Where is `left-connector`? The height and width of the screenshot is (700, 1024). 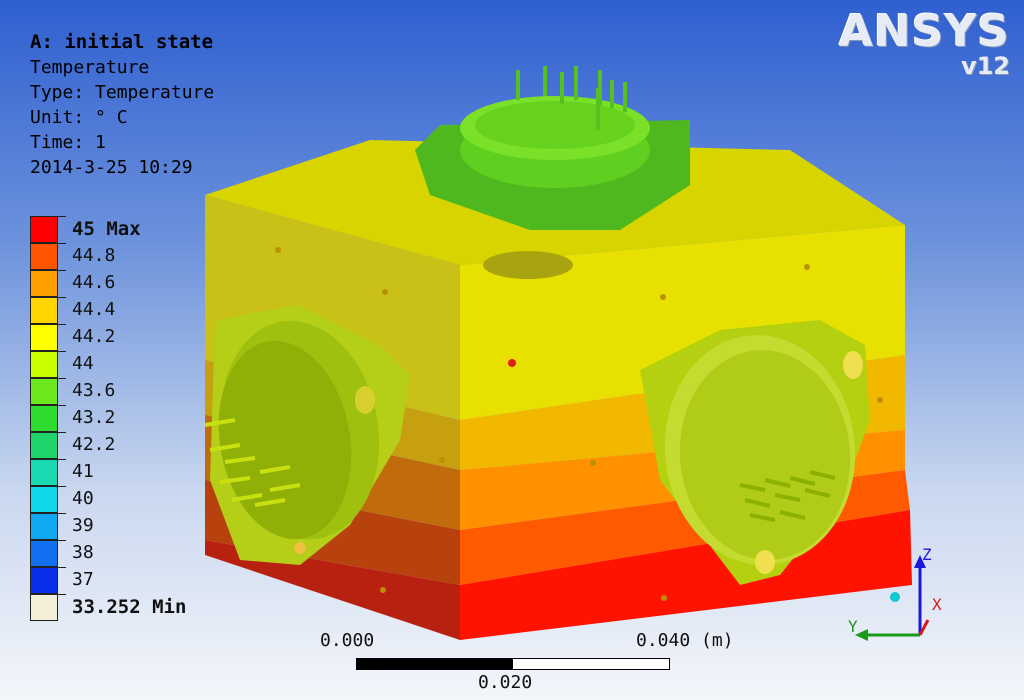 left-connector is located at coordinates (307, 435).